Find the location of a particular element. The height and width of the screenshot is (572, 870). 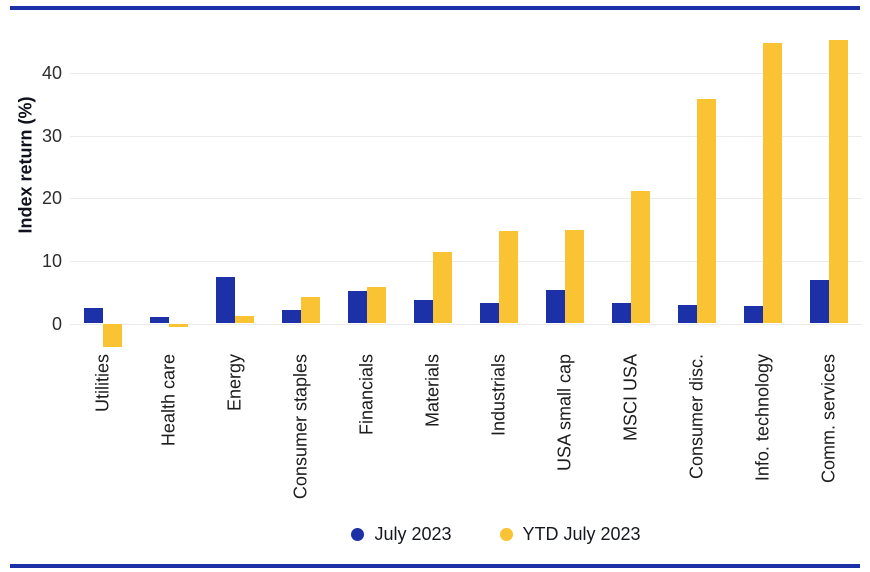

legend-label: July 2023 is located at coordinates (413, 533).